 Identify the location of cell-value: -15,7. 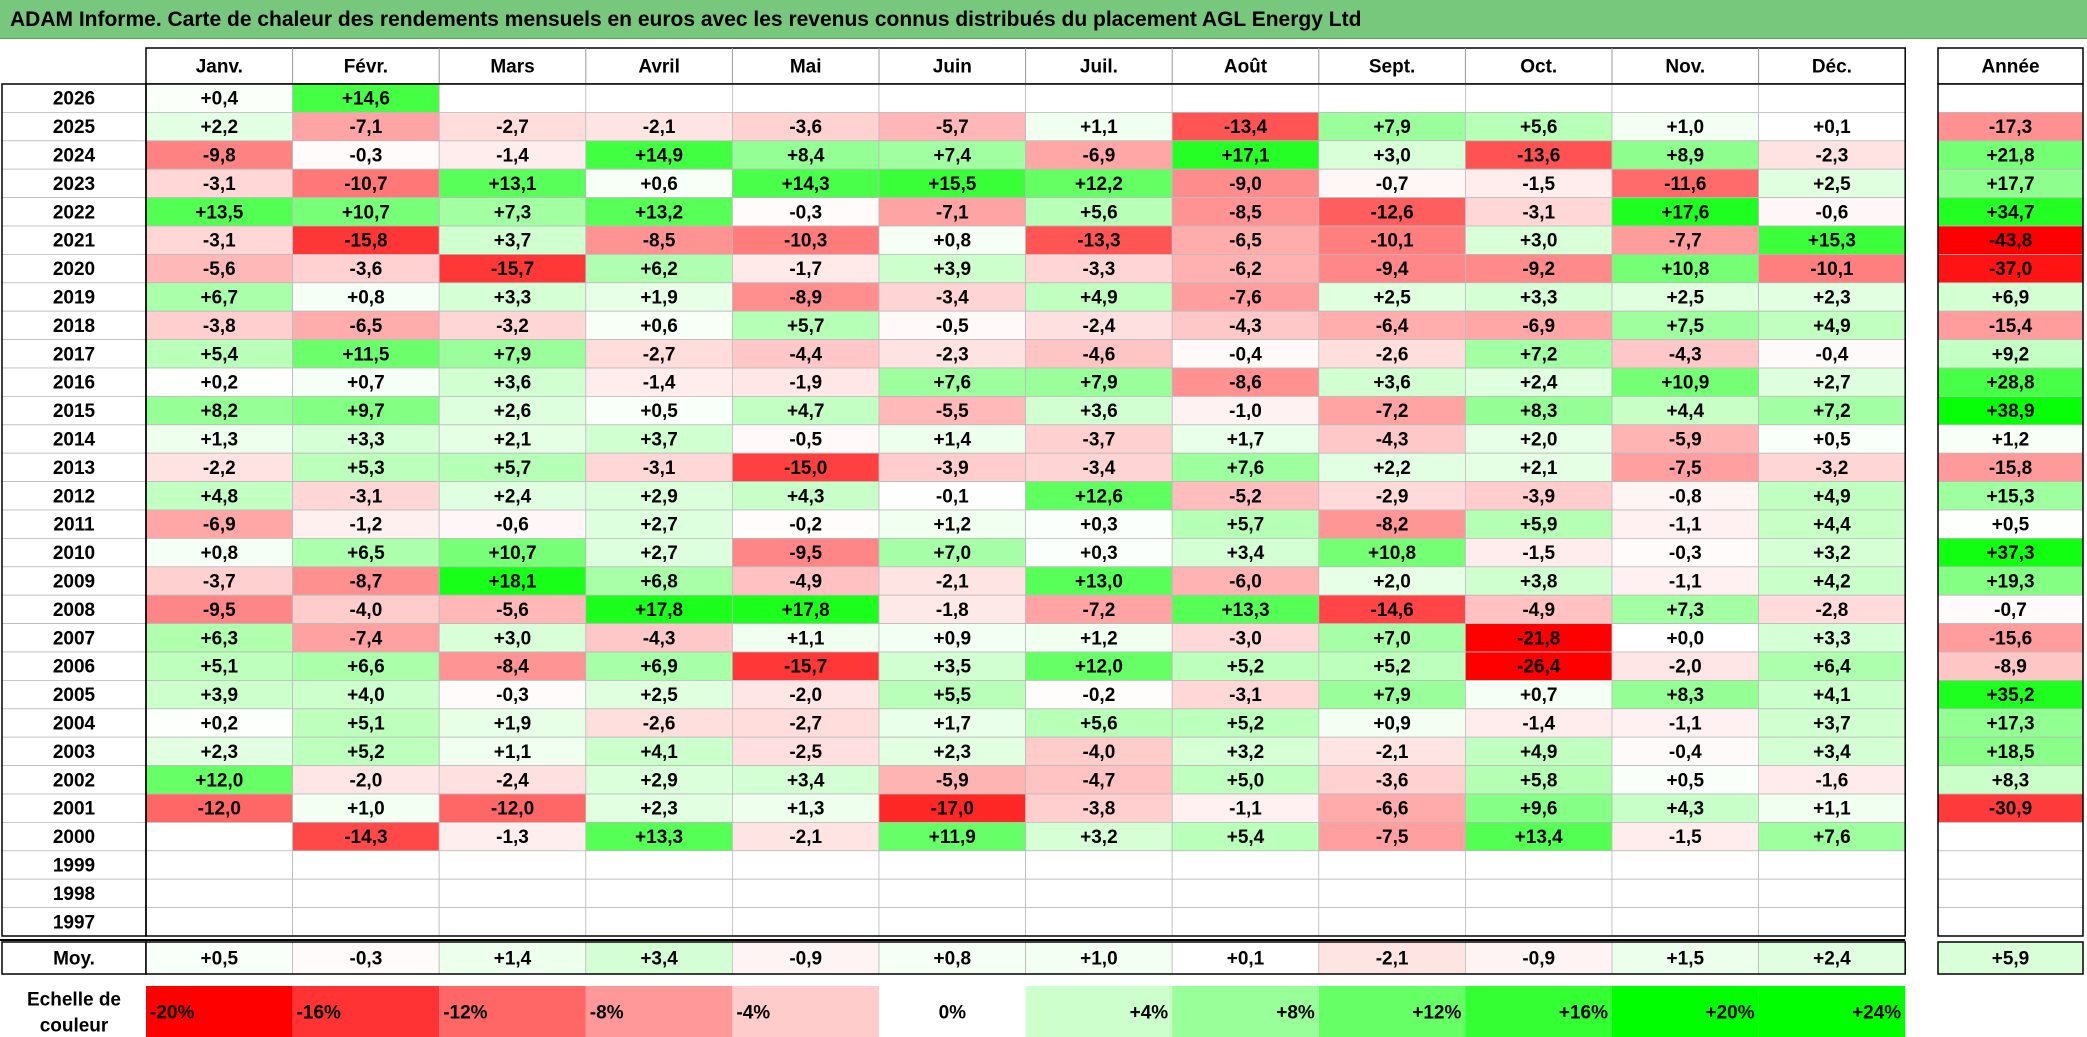
(805, 667).